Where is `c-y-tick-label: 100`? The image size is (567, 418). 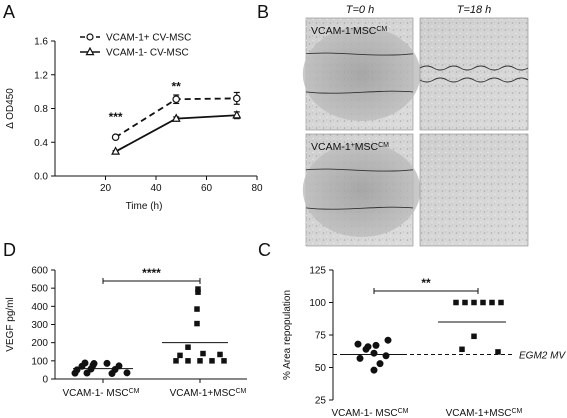
c-y-tick-label: 100 is located at coordinates (317, 303).